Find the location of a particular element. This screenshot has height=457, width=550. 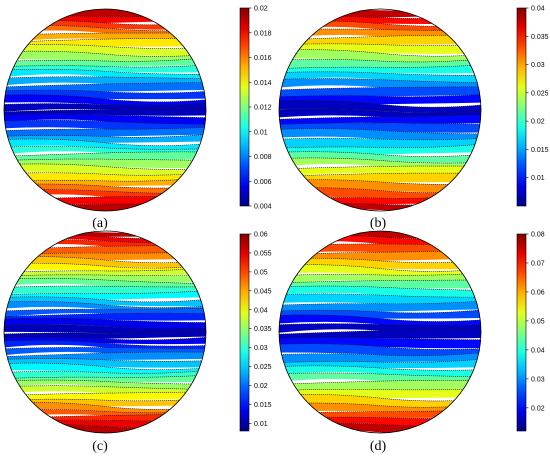

colorbar: 0.04 0.035 0.03 0.025 0.02 0.015 0.01 is located at coordinates (532, 106).